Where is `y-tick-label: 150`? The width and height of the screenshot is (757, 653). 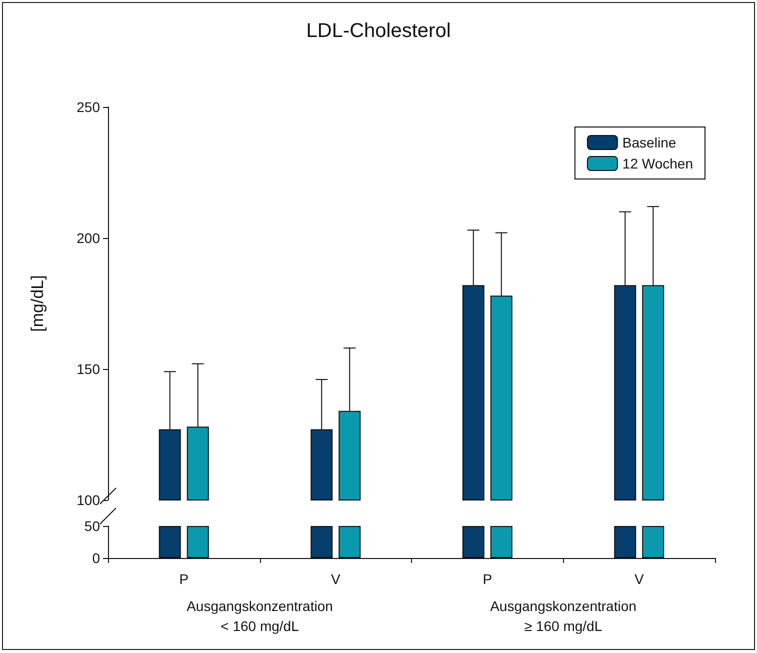 y-tick-label: 150 is located at coordinates (88, 369).